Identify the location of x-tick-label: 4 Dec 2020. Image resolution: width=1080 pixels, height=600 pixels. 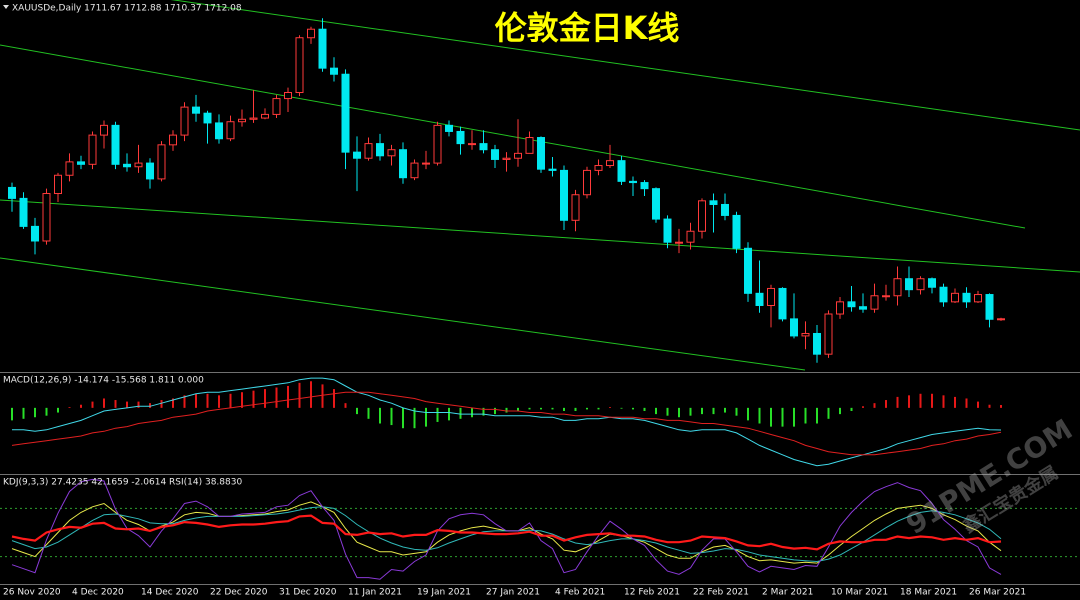
(98, 593).